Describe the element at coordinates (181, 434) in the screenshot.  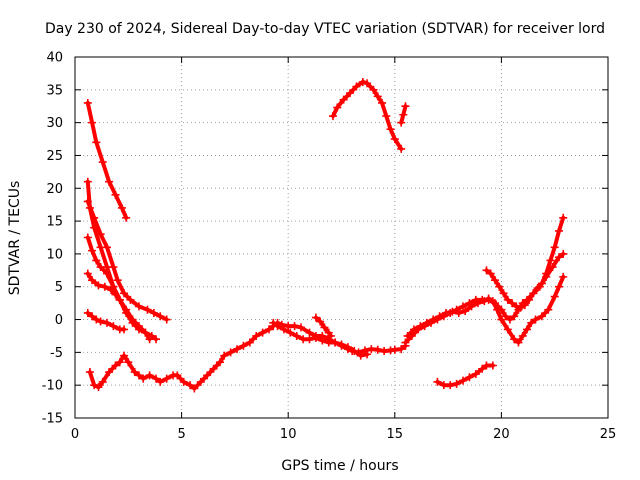
I see `x-tick-label: 5` at that location.